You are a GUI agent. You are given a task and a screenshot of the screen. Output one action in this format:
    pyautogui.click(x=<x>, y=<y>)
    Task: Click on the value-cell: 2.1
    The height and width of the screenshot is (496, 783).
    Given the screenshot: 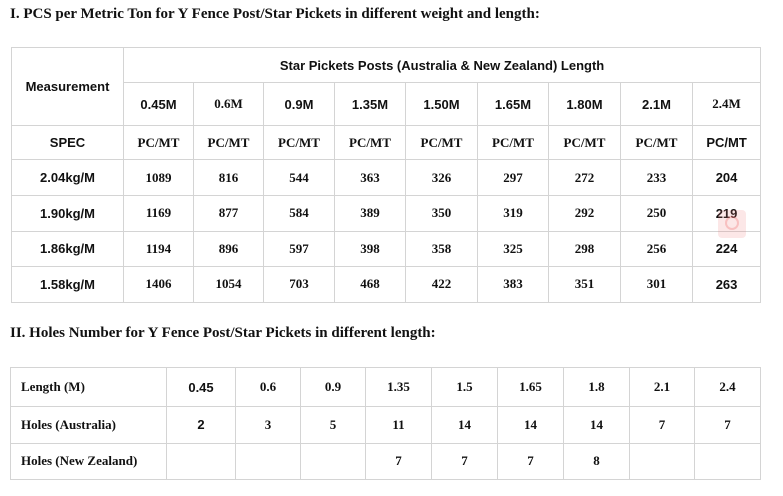 What is the action you would take?
    pyautogui.click(x=662, y=387)
    